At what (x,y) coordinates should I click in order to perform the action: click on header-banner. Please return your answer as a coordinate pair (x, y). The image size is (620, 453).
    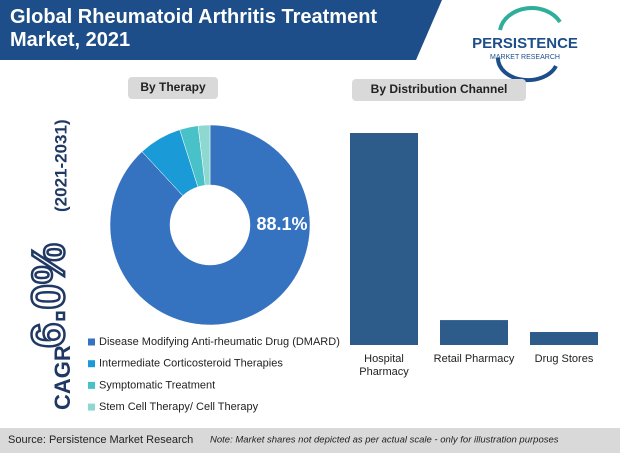
    Looking at the image, I should click on (221, 30).